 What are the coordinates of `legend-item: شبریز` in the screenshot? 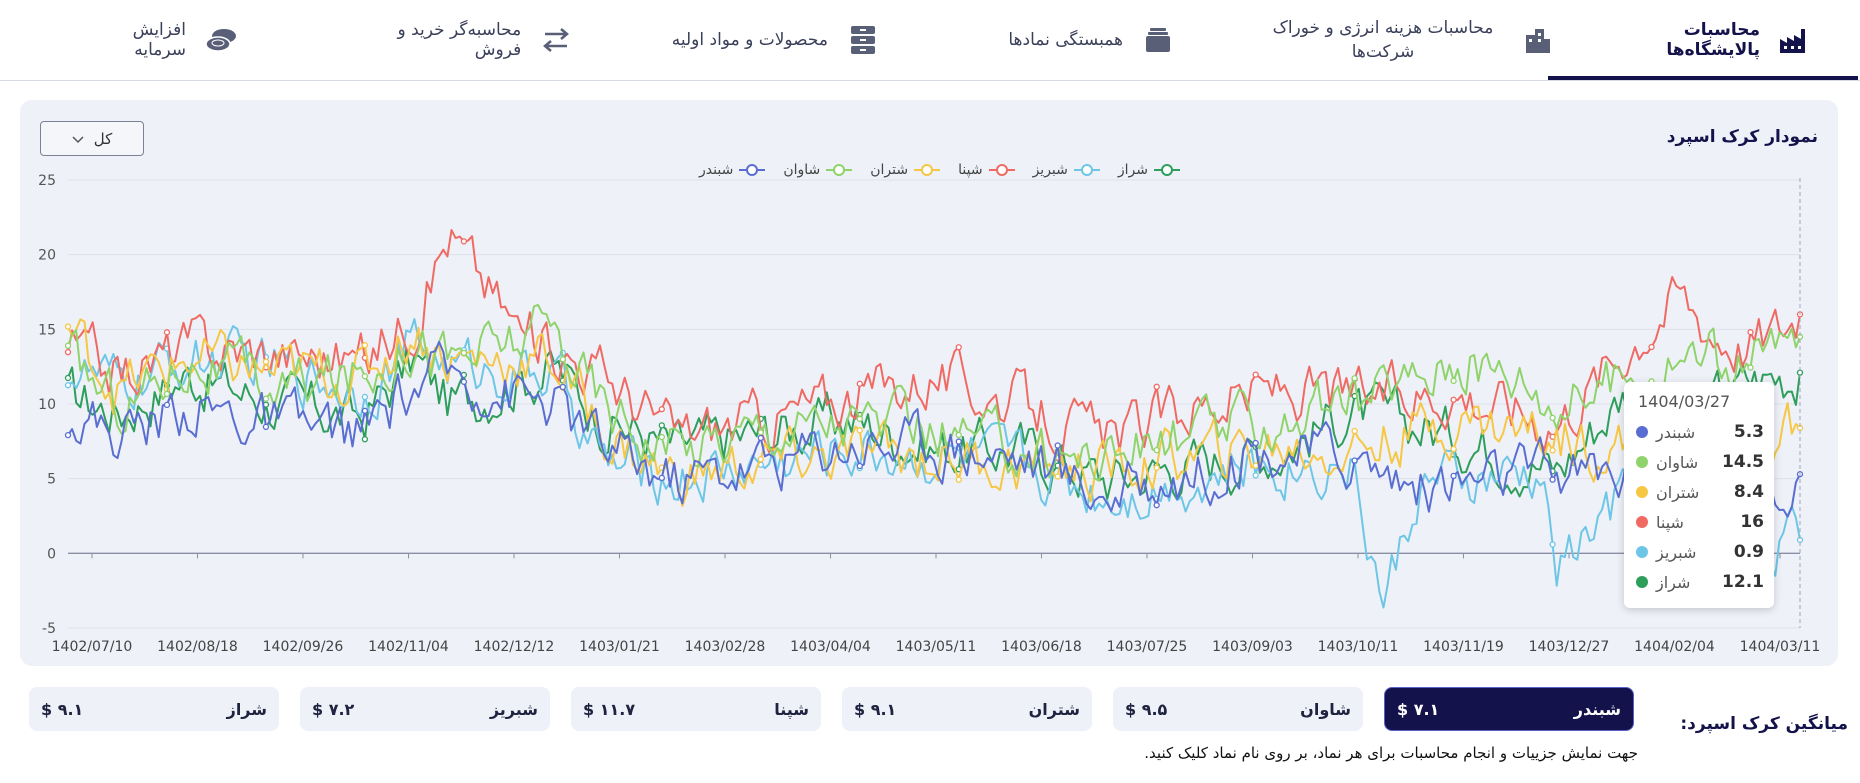 It's located at (1066, 170).